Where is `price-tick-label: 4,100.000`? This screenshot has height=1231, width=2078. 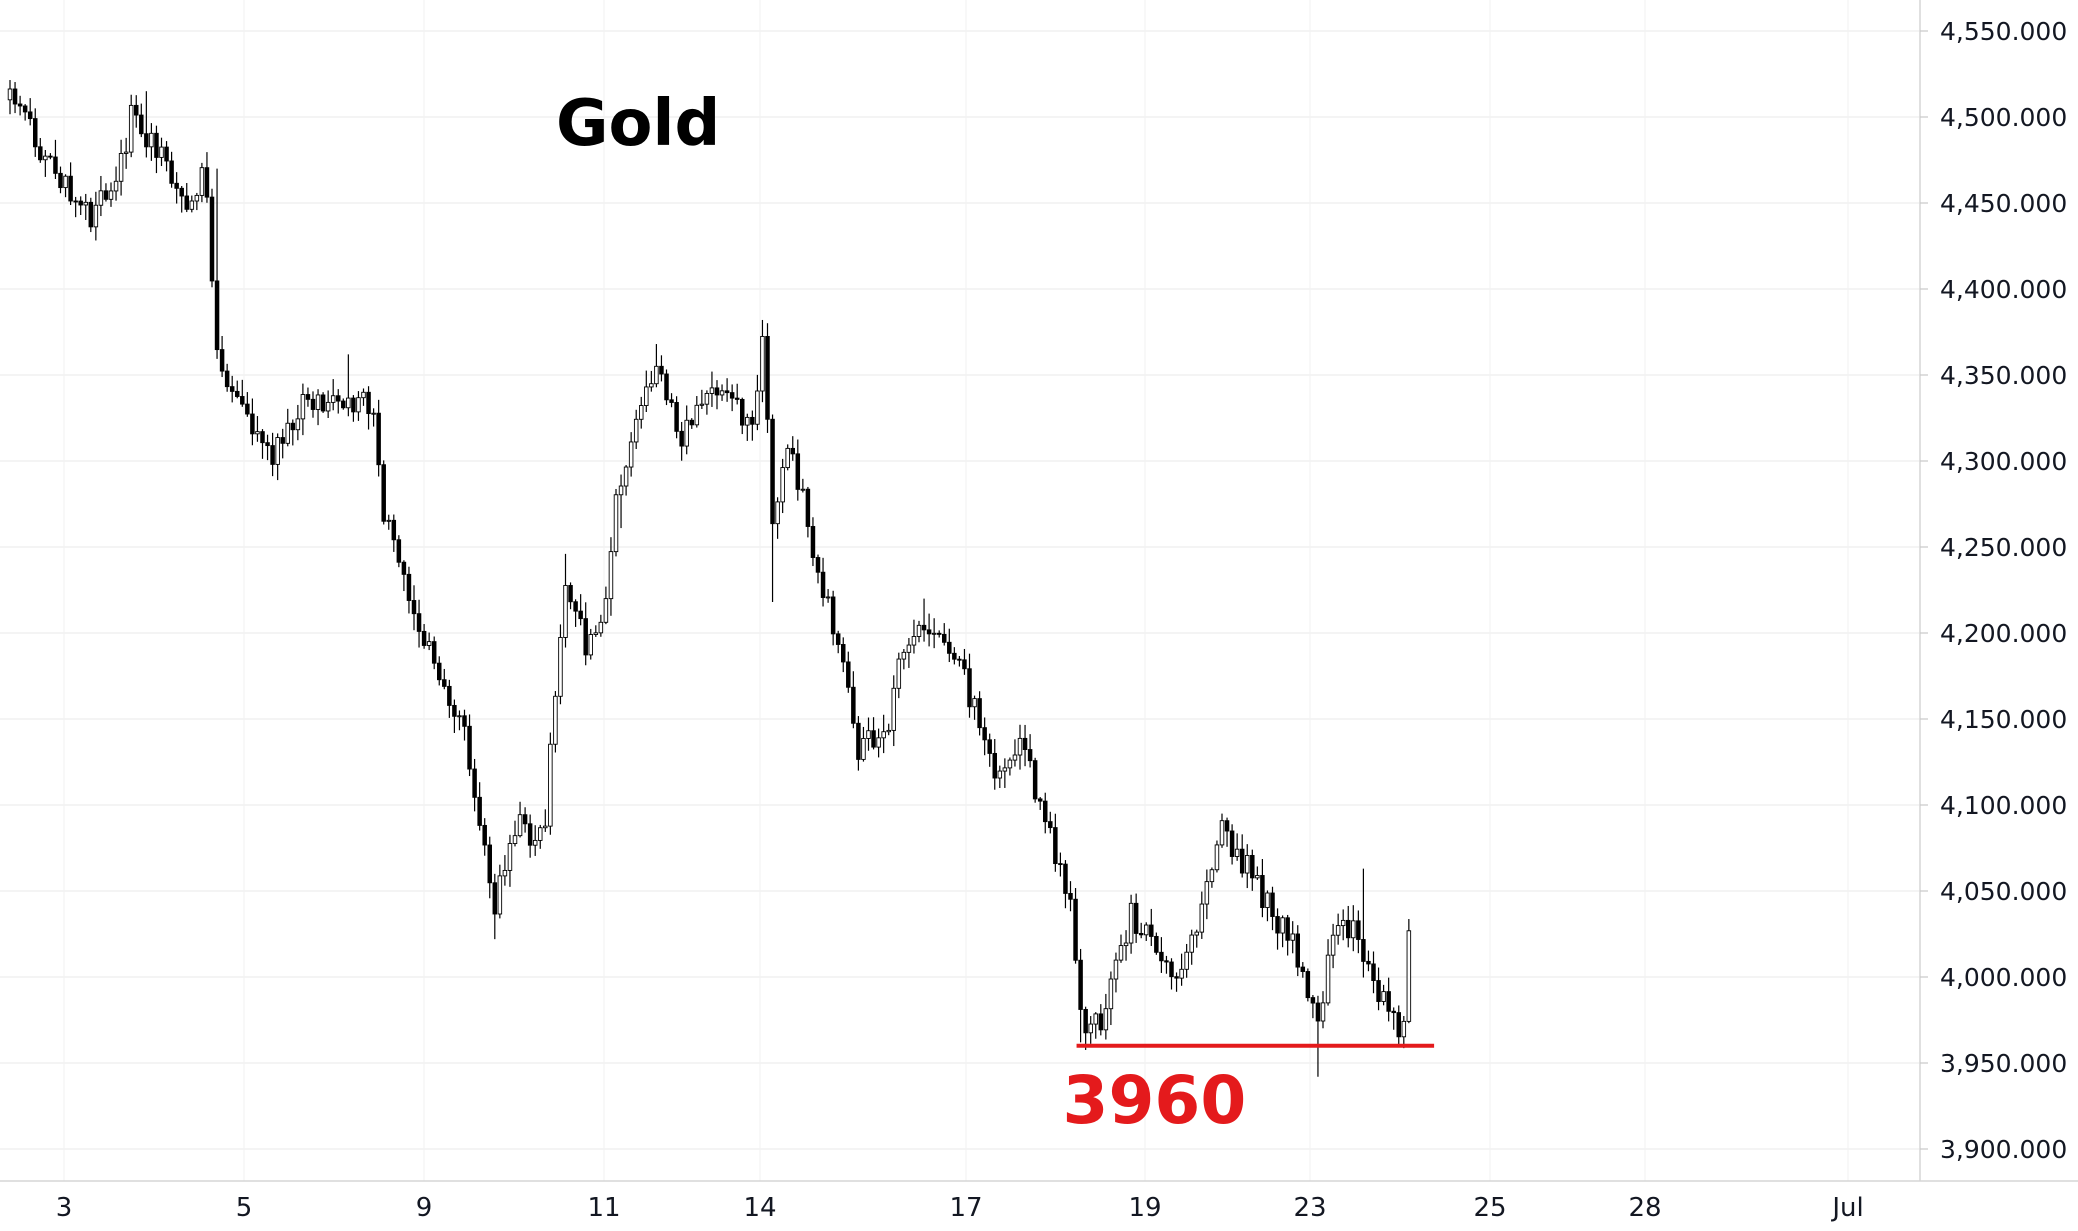 price-tick-label: 4,100.000 is located at coordinates (2003, 805).